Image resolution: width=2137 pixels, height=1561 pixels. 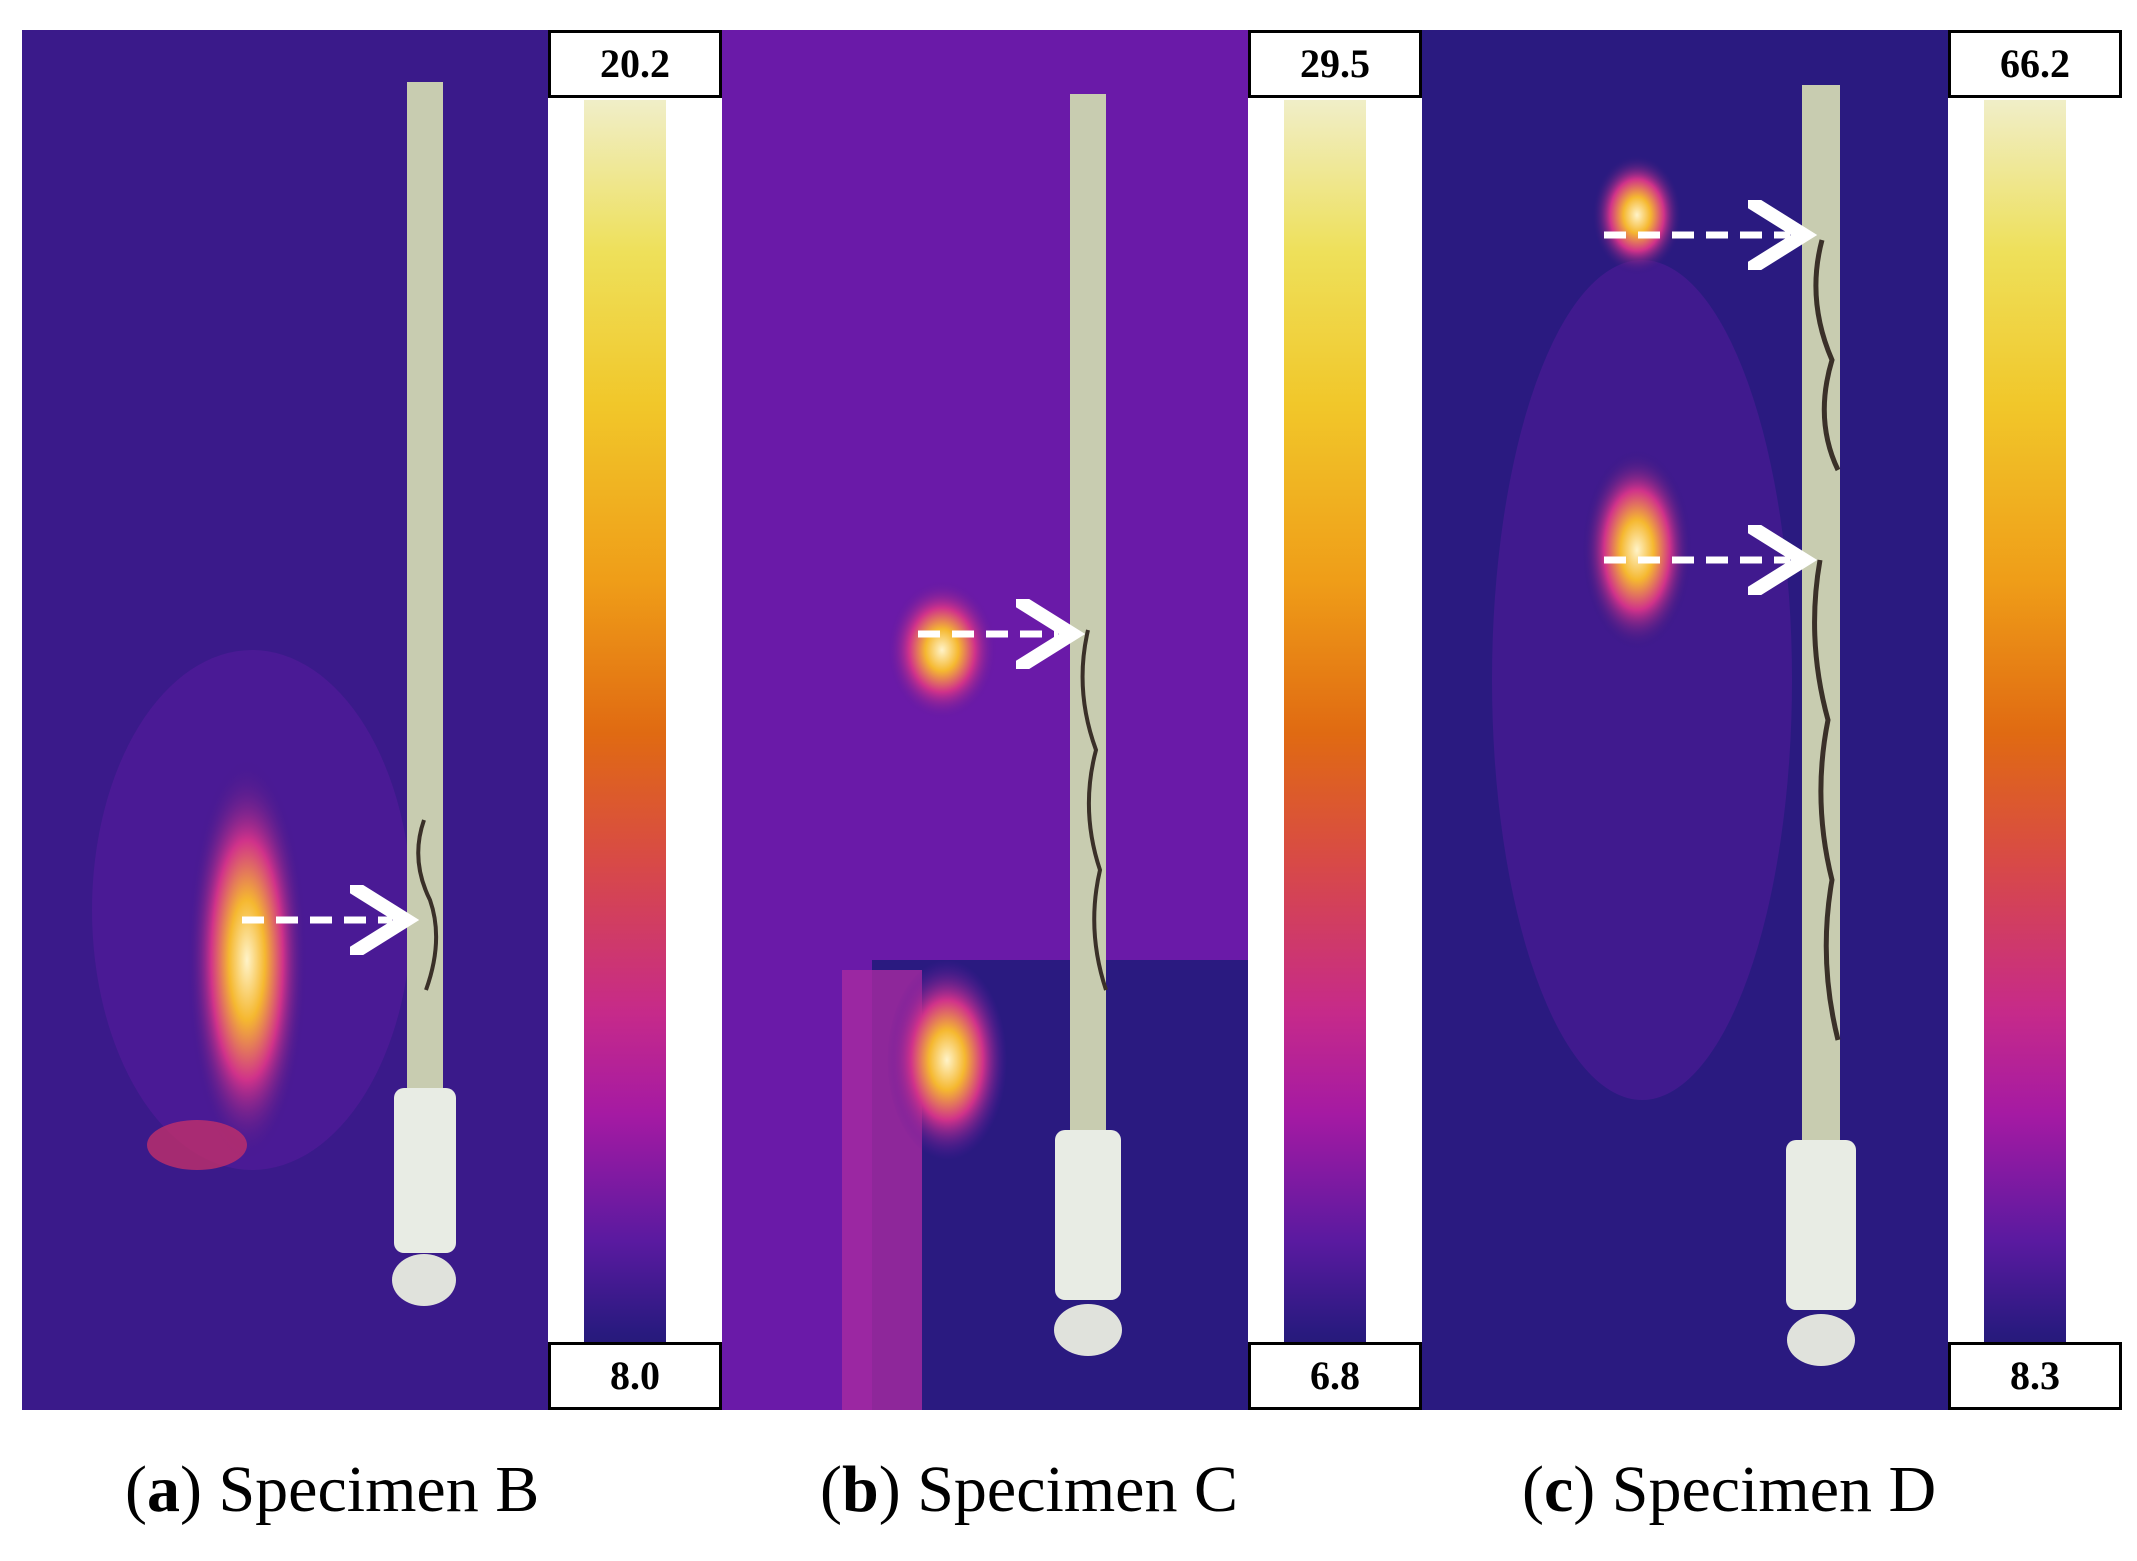 I want to click on caption-c-letter: c, so click(x=1558, y=1489).